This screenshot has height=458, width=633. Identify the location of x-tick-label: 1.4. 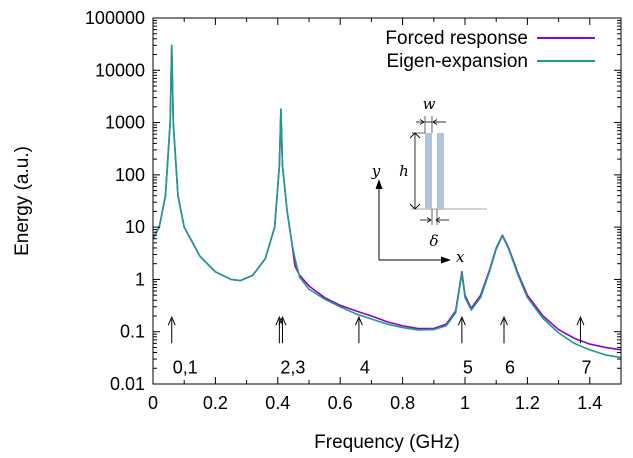
(589, 403).